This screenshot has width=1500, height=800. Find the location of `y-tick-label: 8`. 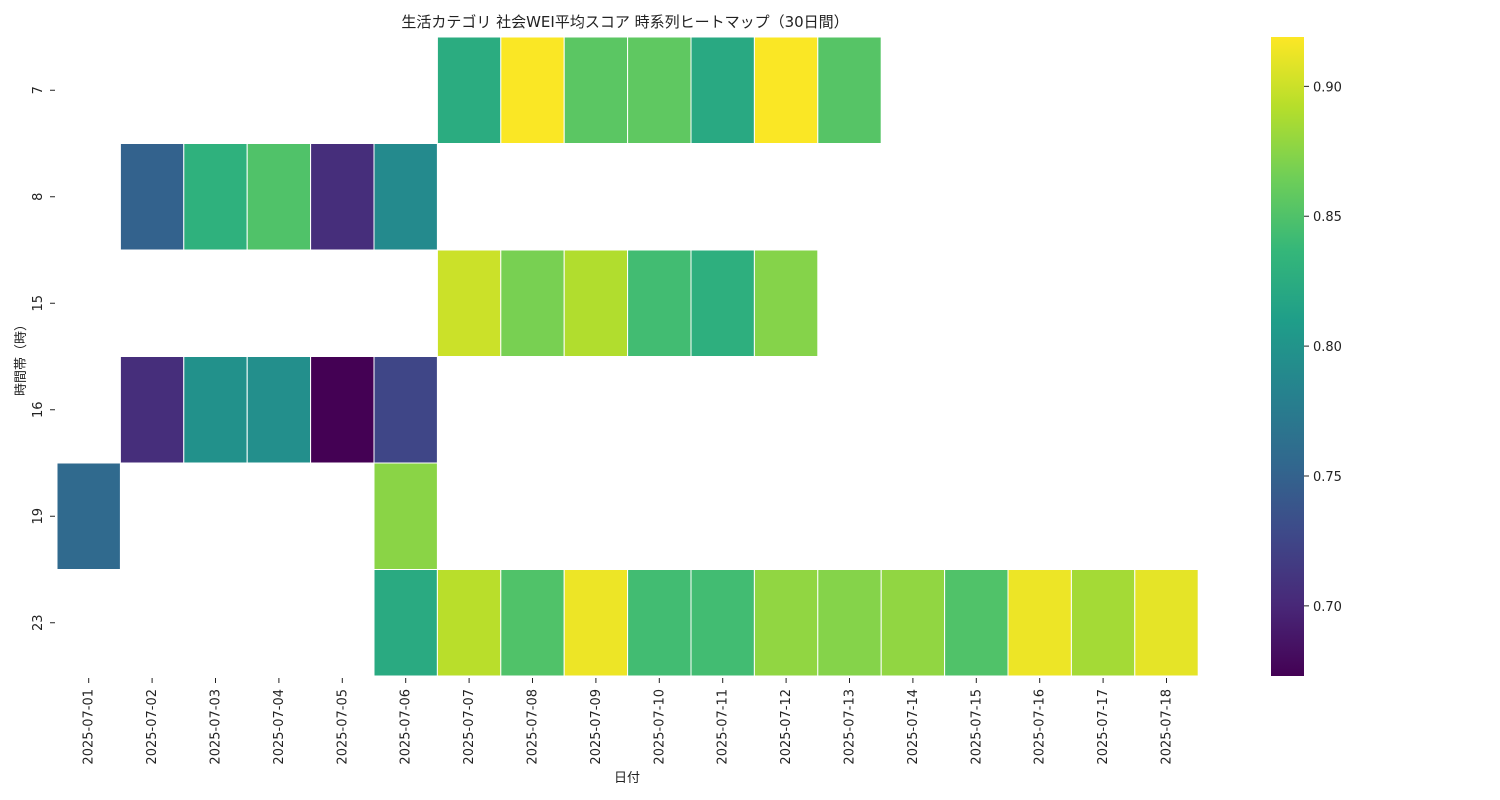

y-tick-label: 8 is located at coordinates (38, 197).